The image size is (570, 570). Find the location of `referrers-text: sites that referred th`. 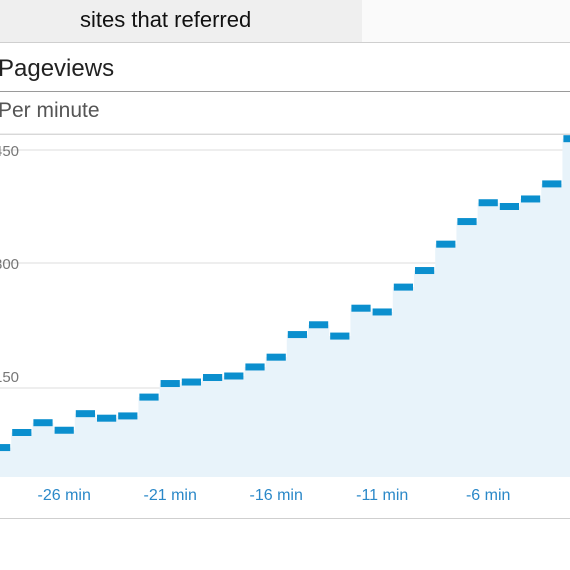

referrers-text: sites that referred th is located at coordinates (220, 23).